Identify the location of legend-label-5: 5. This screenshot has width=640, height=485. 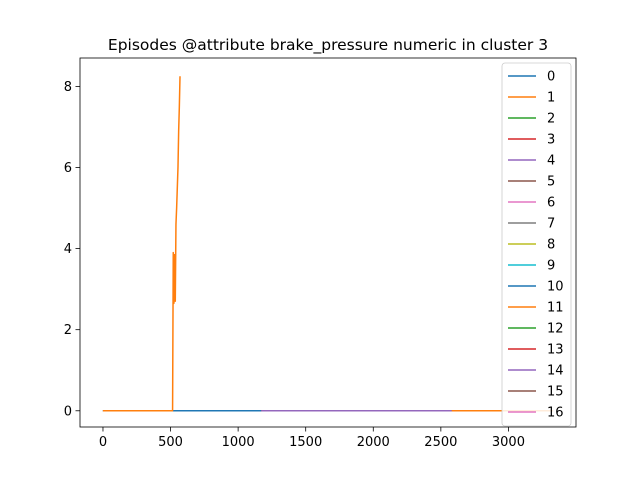
(551, 182).